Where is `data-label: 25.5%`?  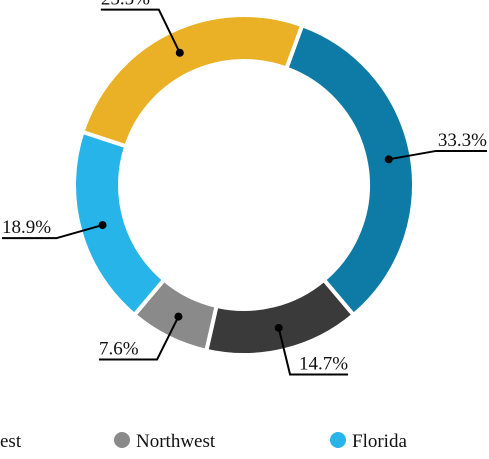
data-label: 25.5% is located at coordinates (125, 5).